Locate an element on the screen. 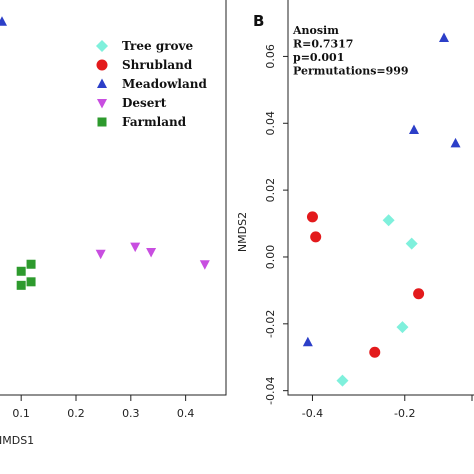 This screenshot has width=474, height=474. panel-b-x-tick-label: -0.4 is located at coordinates (312, 413).